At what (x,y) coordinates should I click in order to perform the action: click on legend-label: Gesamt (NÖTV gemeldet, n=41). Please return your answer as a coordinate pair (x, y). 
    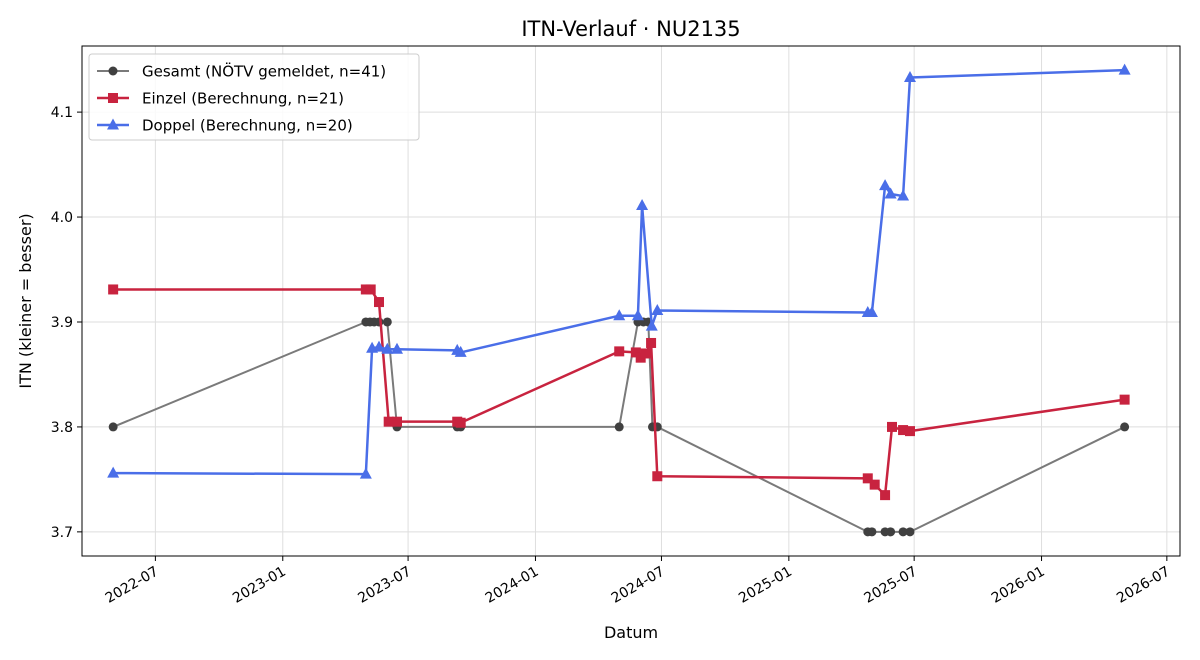
    Looking at the image, I should click on (264, 71).